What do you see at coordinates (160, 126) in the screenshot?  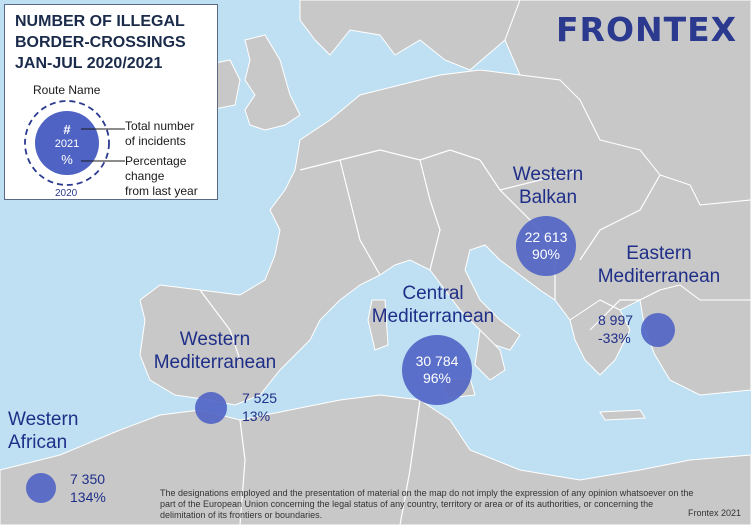 I see `legend-total-label-1: Total number` at bounding box center [160, 126].